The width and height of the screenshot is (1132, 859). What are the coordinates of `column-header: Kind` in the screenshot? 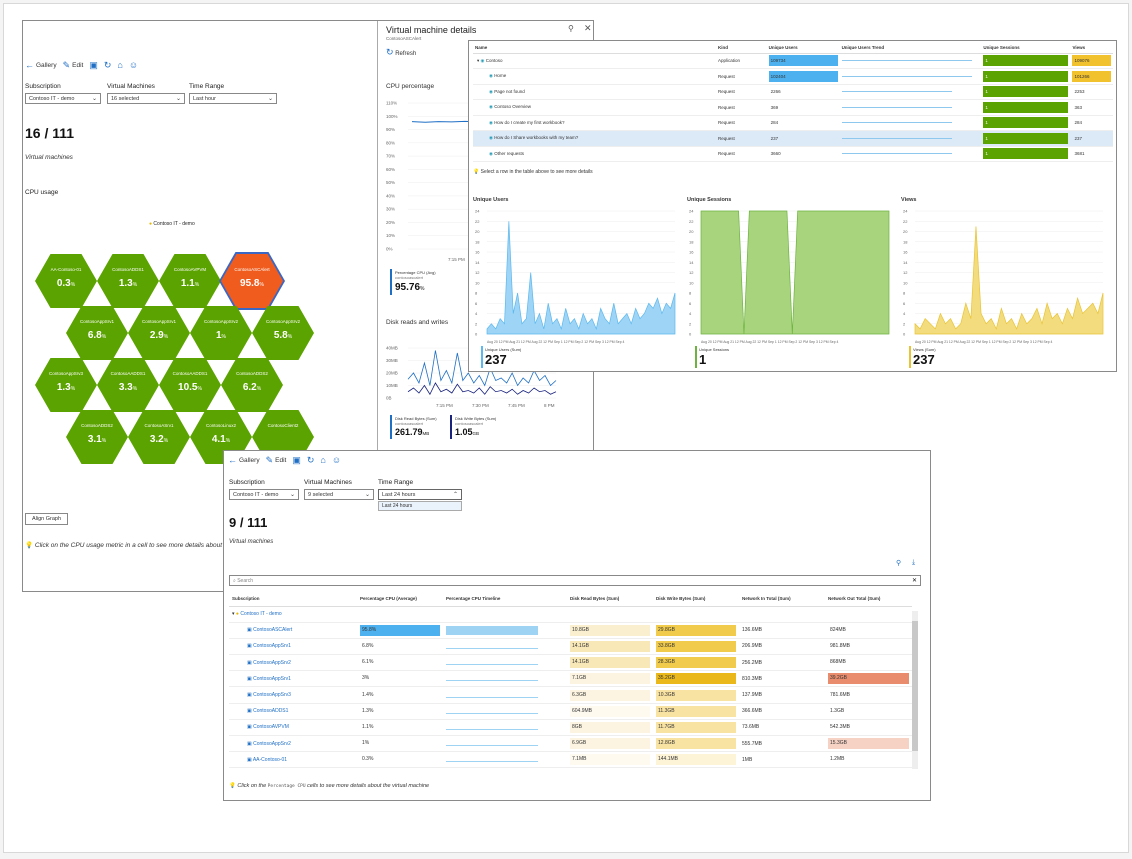 It's located at (741, 48).